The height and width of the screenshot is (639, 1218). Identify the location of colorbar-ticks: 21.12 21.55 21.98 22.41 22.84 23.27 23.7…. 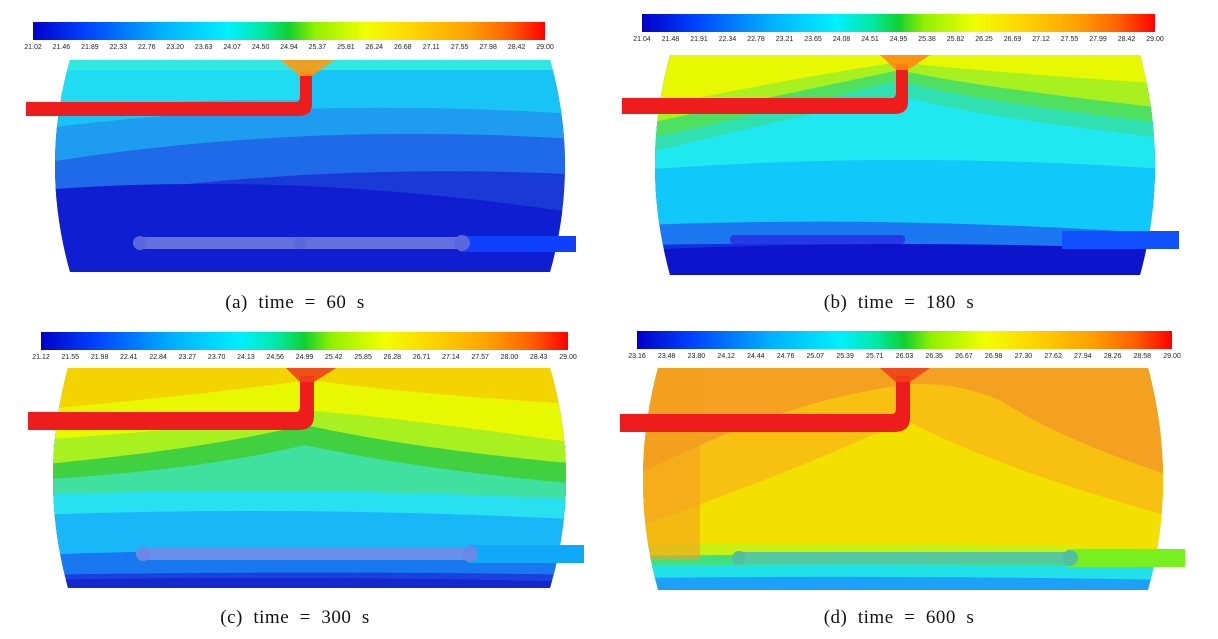
(304, 357).